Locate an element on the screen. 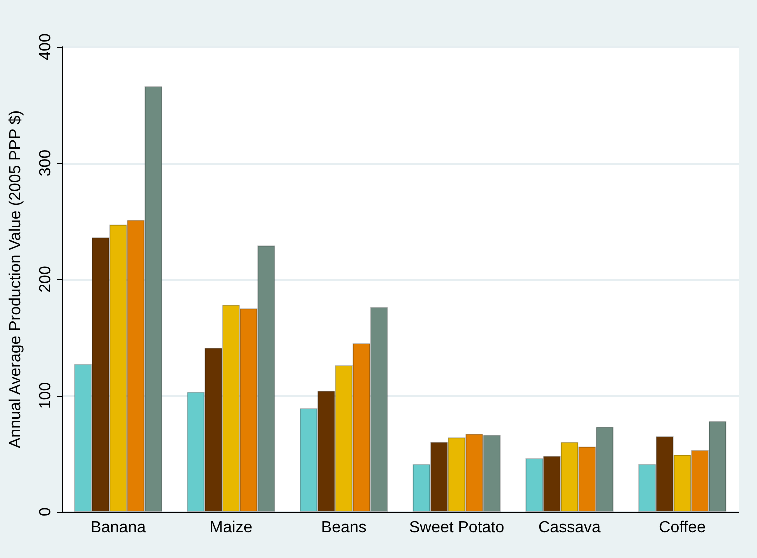 The height and width of the screenshot is (558, 757). y-axis-title: Annual Average Production Value (2005 PPP $) is located at coordinates (16, 279).